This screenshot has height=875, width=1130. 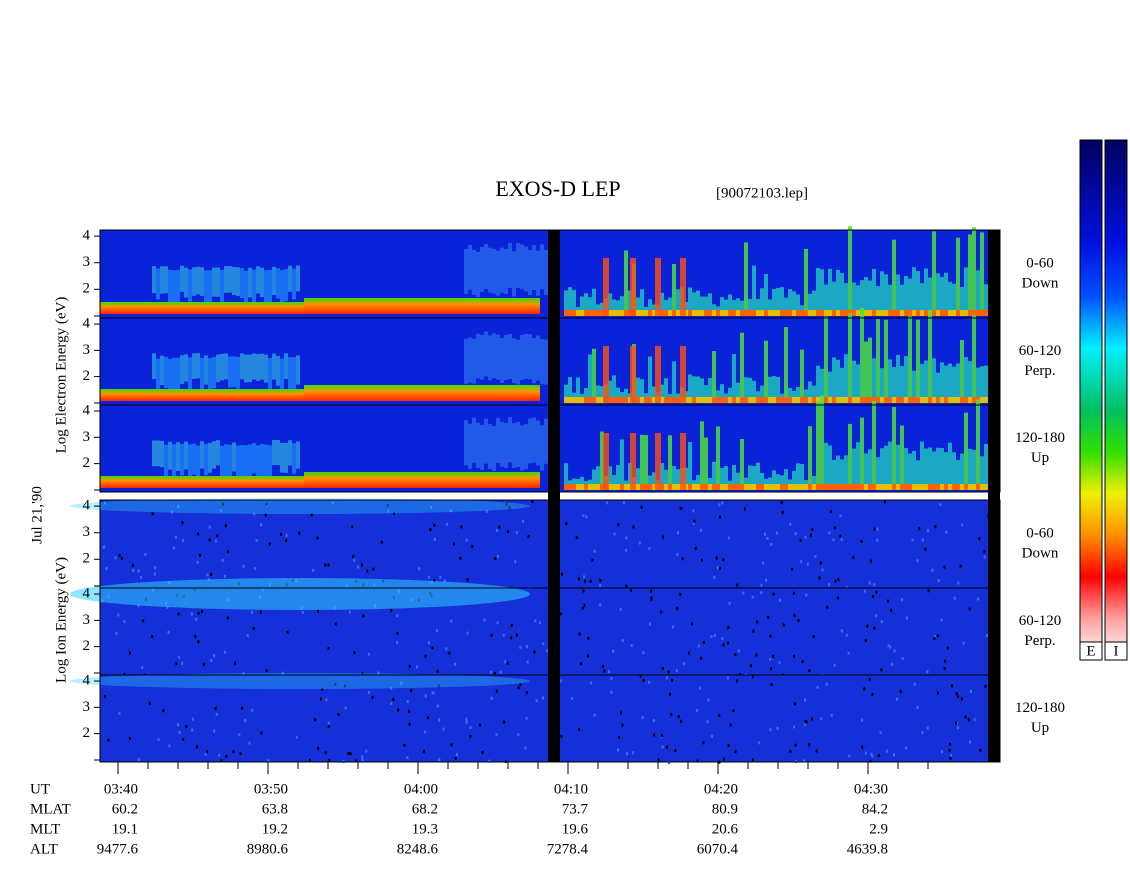 What do you see at coordinates (1040, 621) in the screenshot?
I see `angle-range: 60-120` at bounding box center [1040, 621].